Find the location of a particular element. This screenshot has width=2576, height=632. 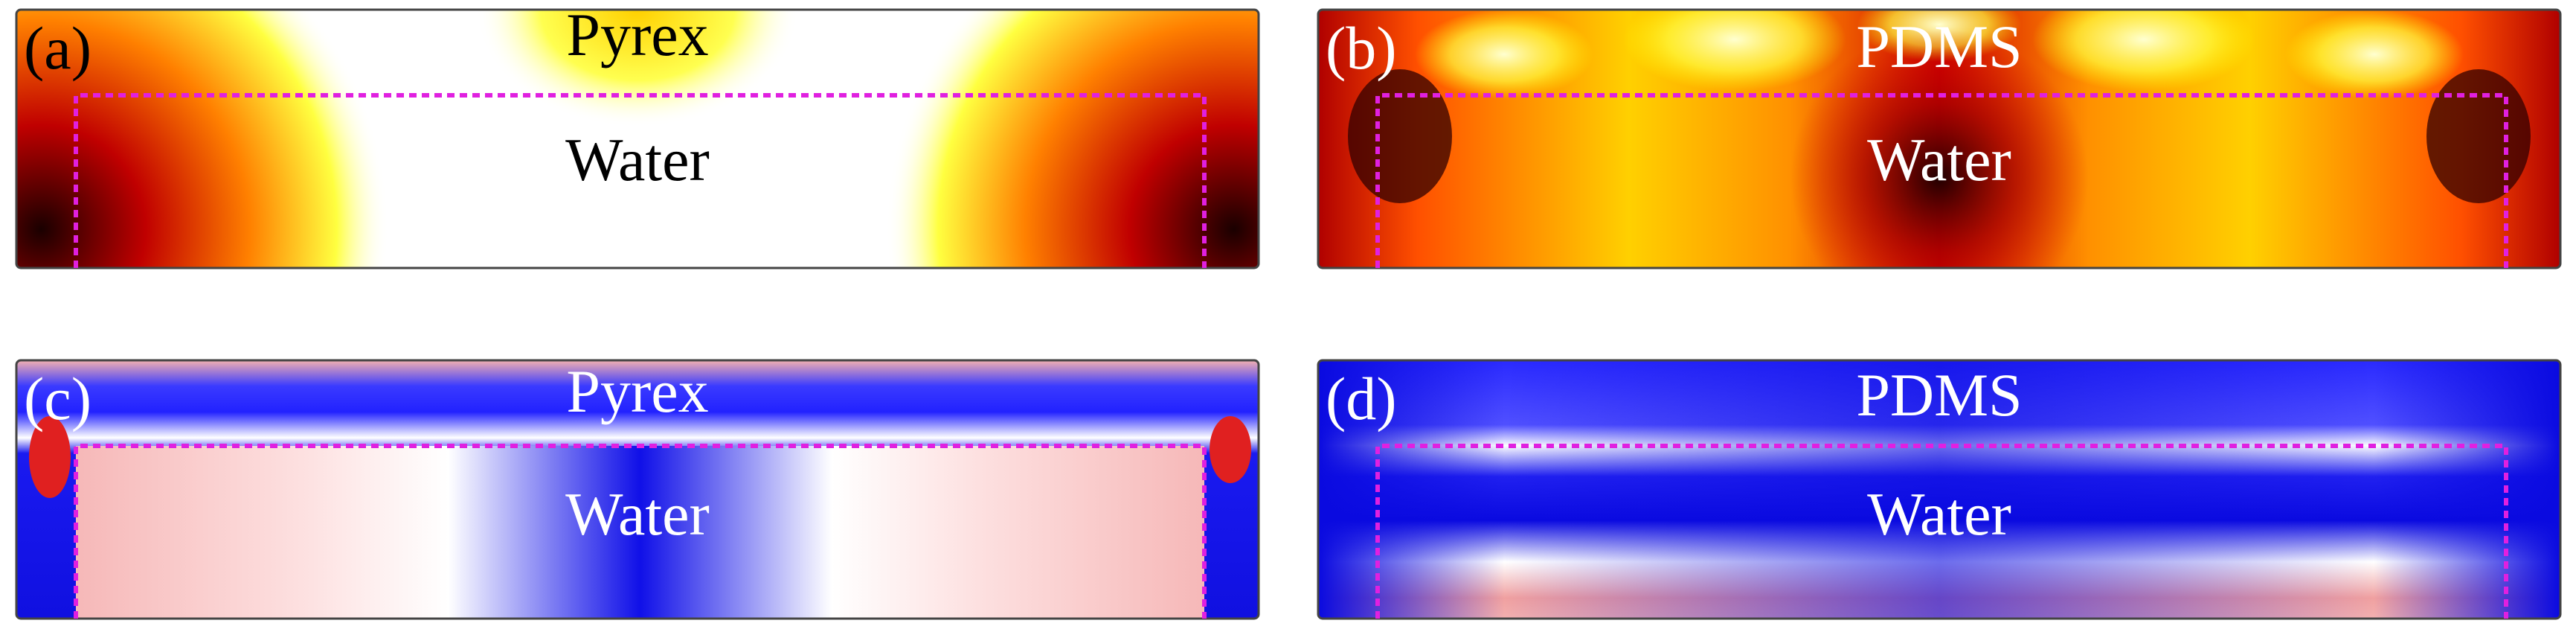

panel-label: (c) is located at coordinates (57, 398).